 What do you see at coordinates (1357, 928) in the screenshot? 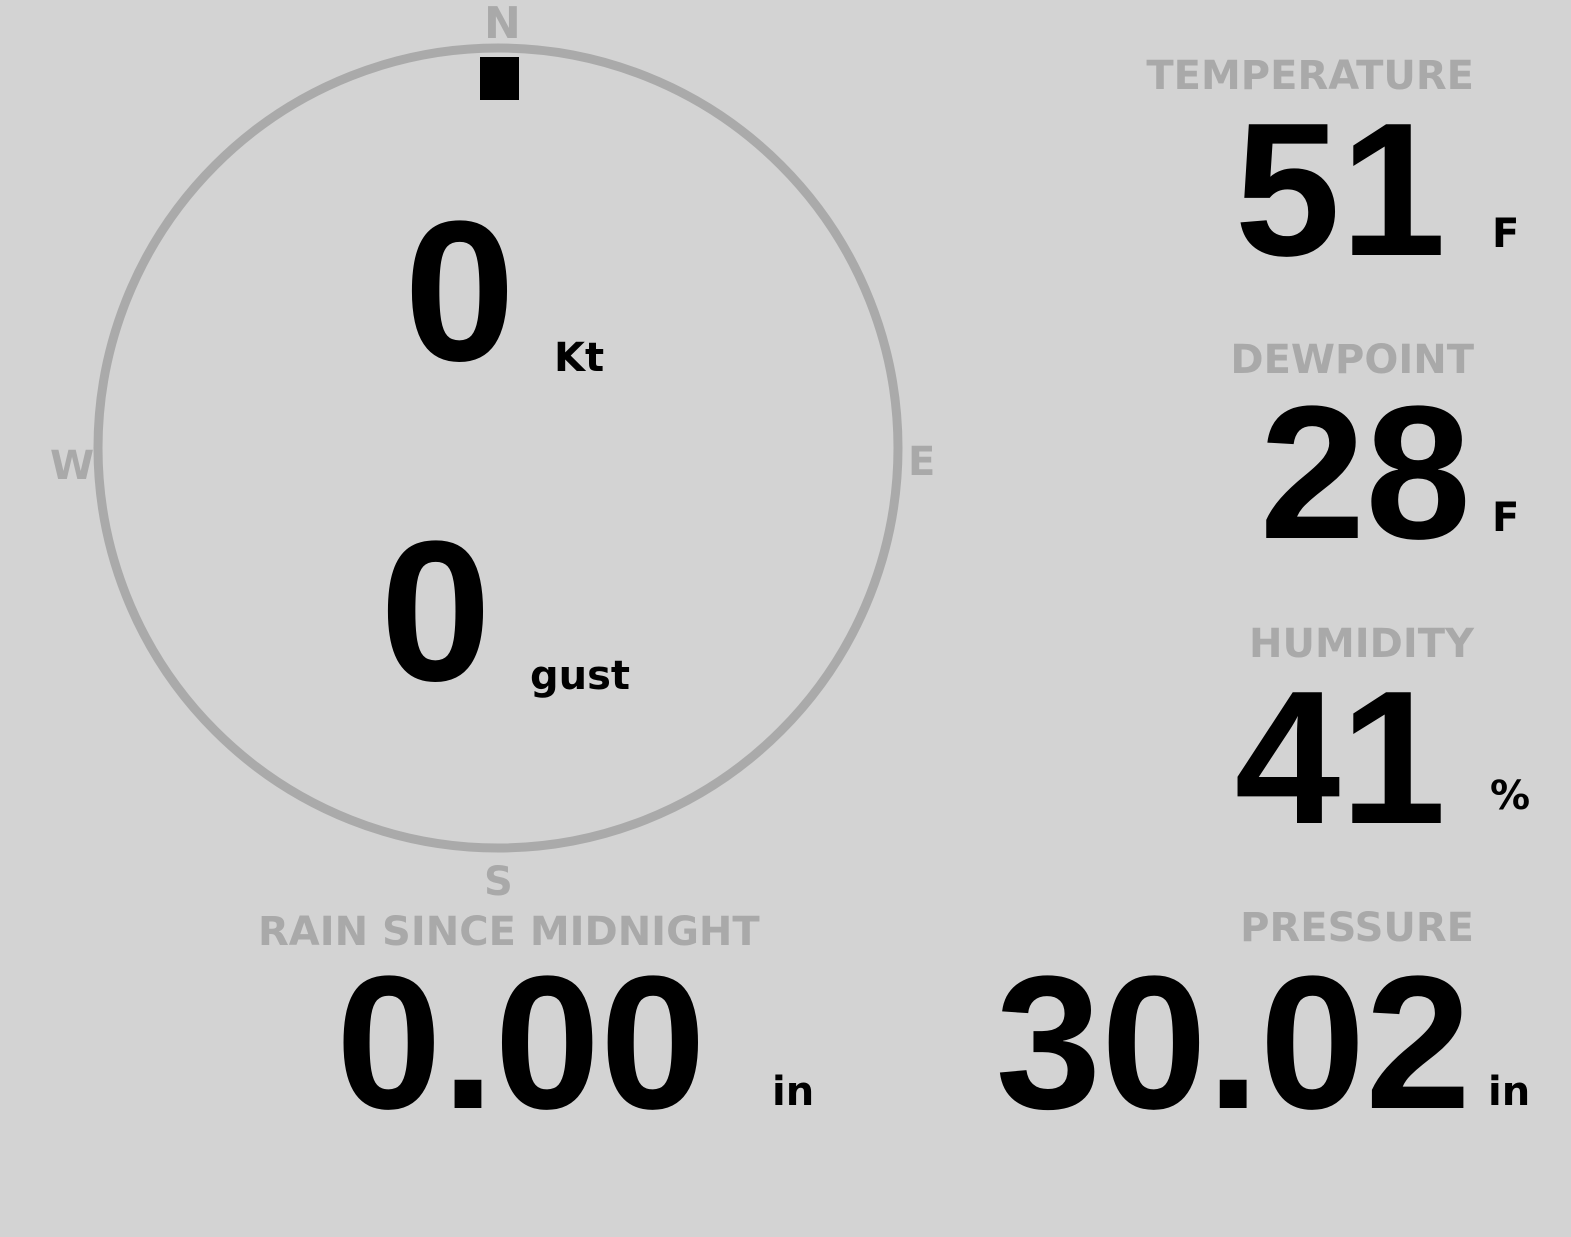
I see `pressure-label: PRESSURE` at bounding box center [1357, 928].